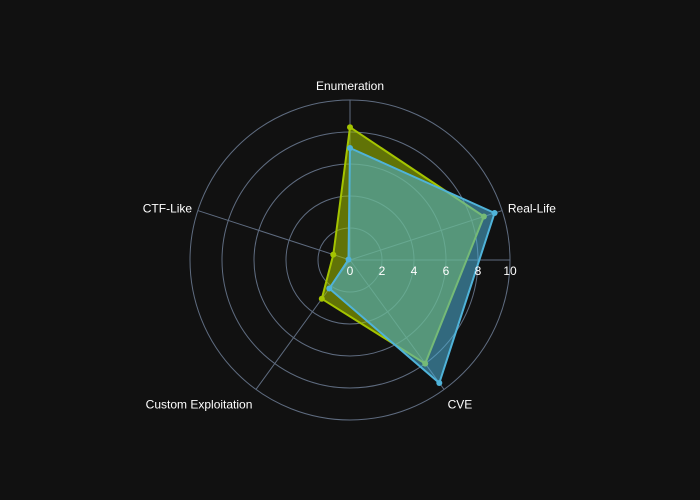 This screenshot has width=700, height=500. What do you see at coordinates (432, 271) in the screenshot?
I see `radial-tick-labels: 0 2 4 6 8 10` at bounding box center [432, 271].